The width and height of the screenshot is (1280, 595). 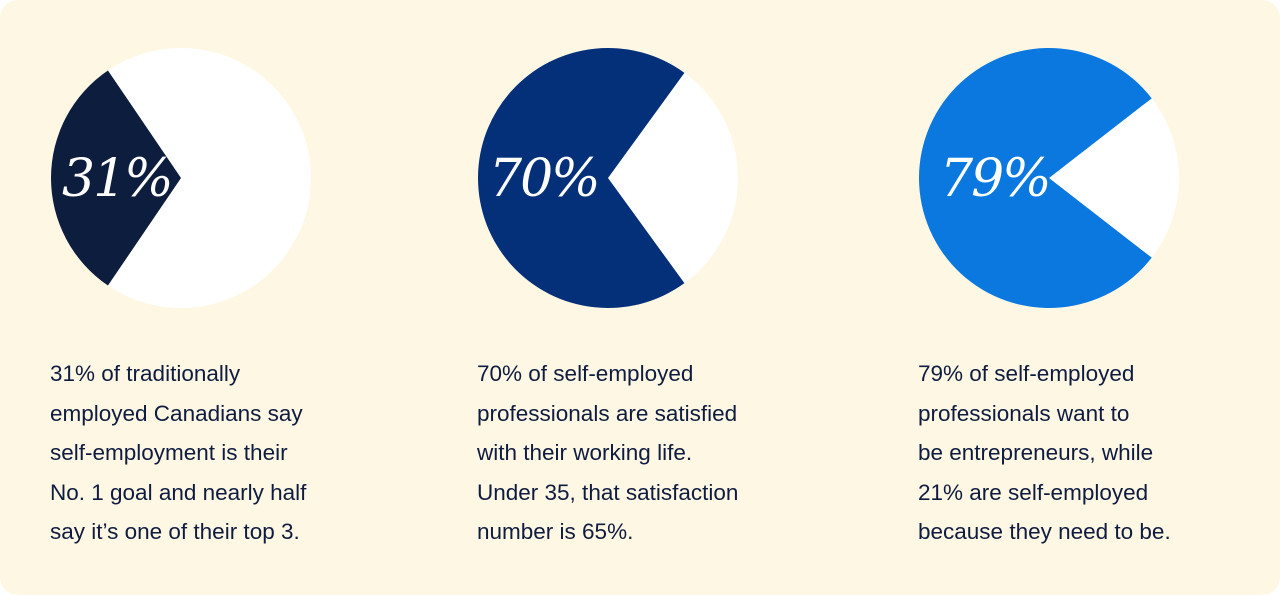 What do you see at coordinates (607, 413) in the screenshot?
I see `caption-line: professionals are satisfied` at bounding box center [607, 413].